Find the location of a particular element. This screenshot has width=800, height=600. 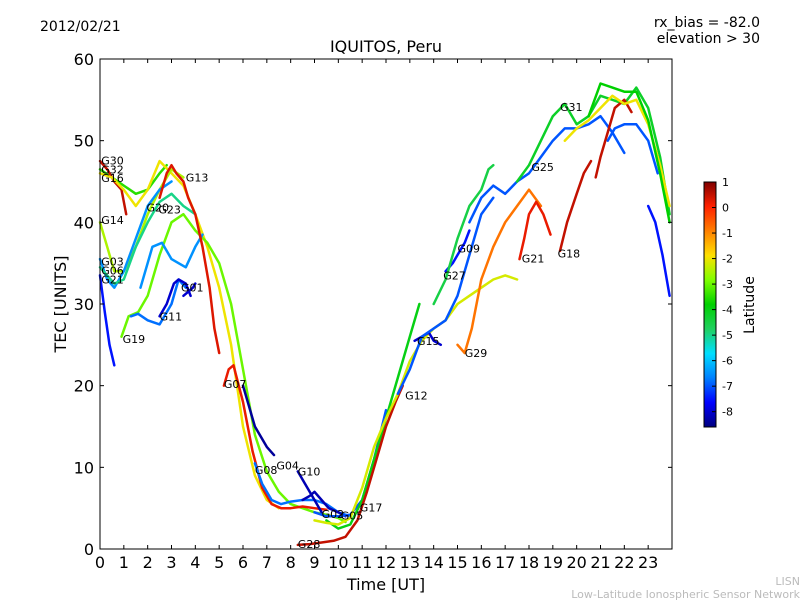

x-tick-label: 9 is located at coordinates (314, 562).